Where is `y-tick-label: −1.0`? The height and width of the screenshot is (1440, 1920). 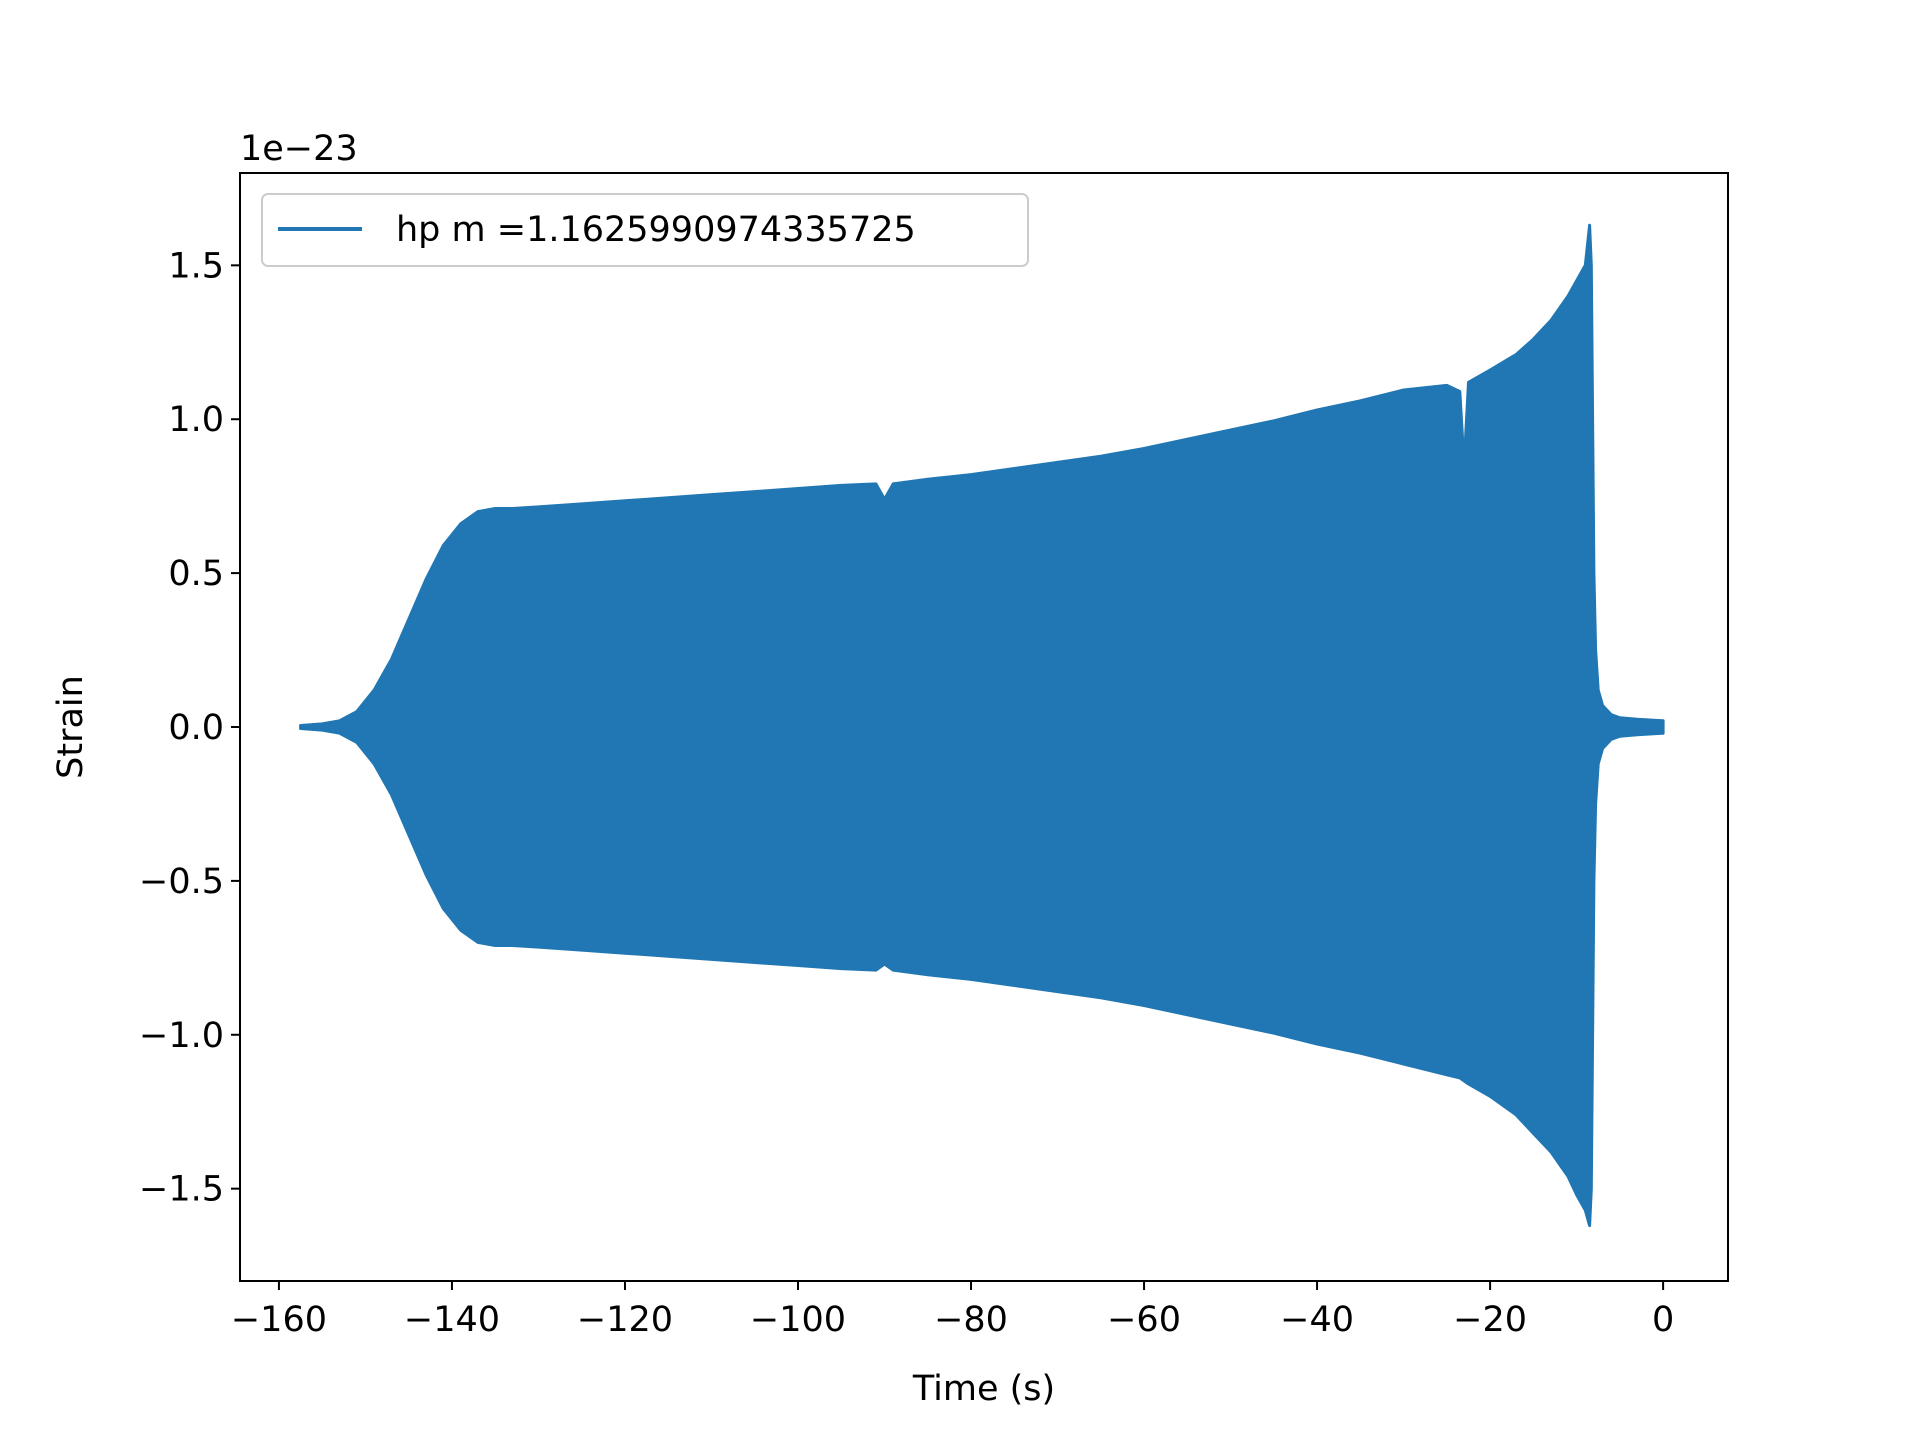 y-tick-label: −1.0 is located at coordinates (181, 1036).